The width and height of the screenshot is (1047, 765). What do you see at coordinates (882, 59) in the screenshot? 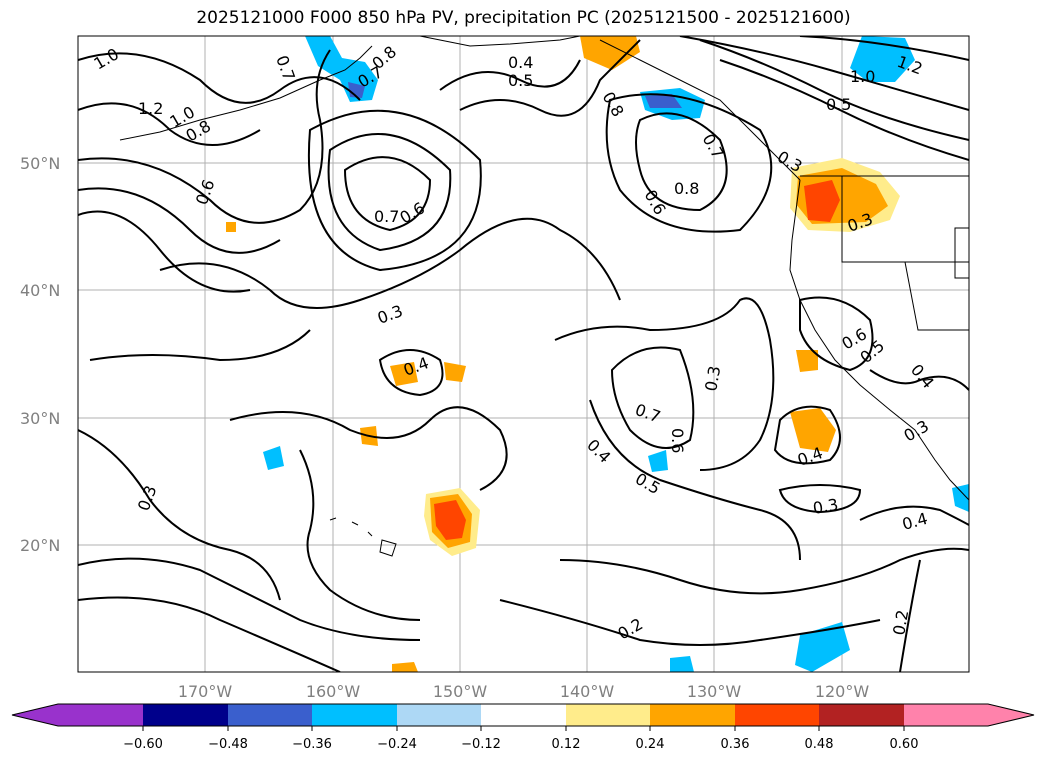
I see `precip-negative-canada` at bounding box center [882, 59].